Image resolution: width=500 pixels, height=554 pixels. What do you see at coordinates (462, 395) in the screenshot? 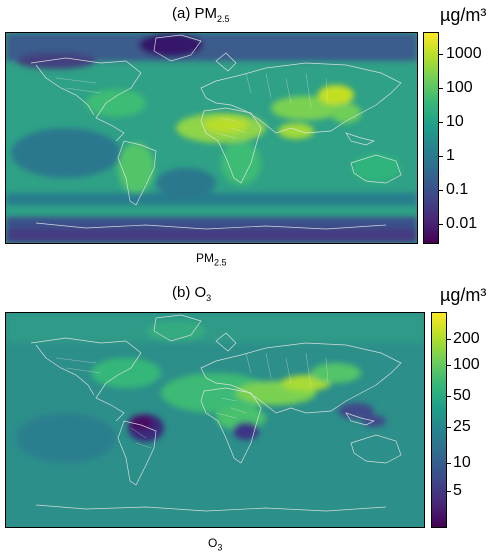
I see `colorbar-tick-label: 50` at bounding box center [462, 395].